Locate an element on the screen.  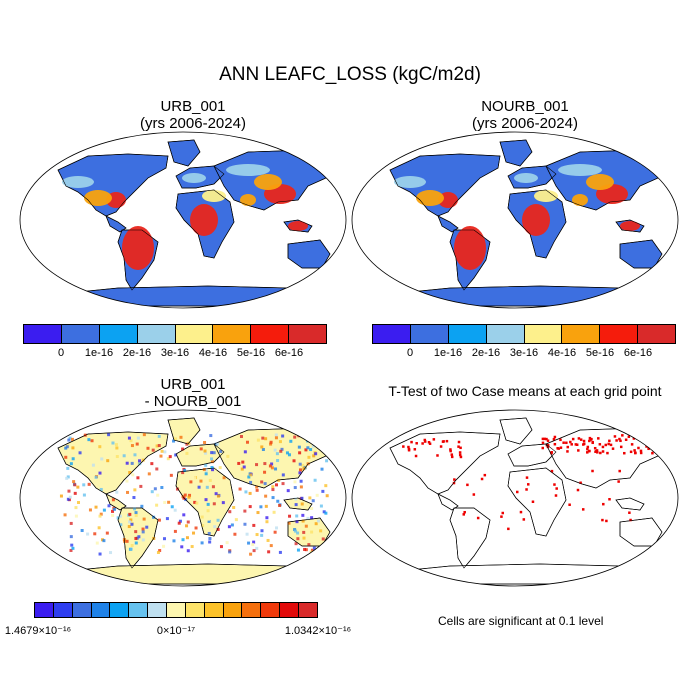
ttest-note: Cells are significant at 0.1 level is located at coordinates (521, 621).